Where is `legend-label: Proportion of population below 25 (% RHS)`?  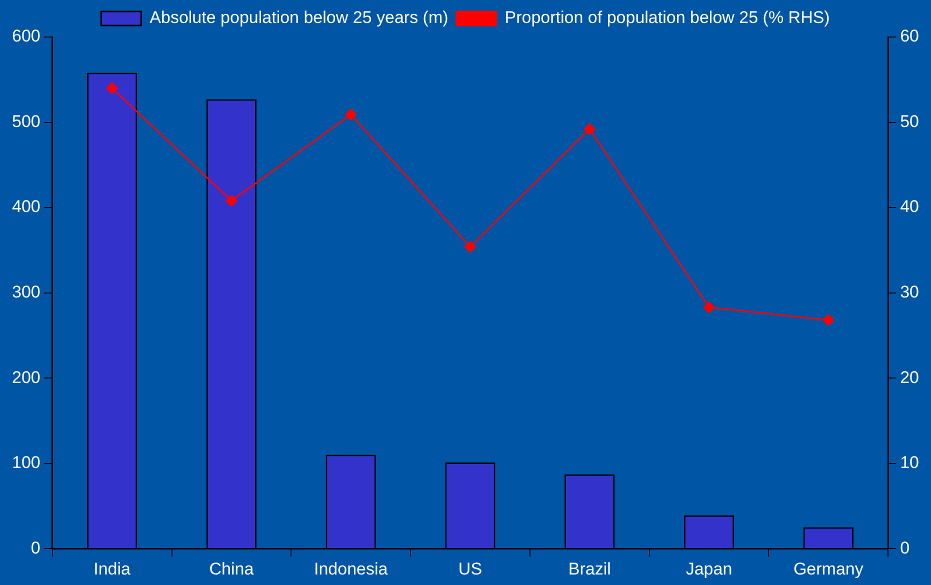 legend-label: Proportion of population below 25 (% RHS) is located at coordinates (667, 18).